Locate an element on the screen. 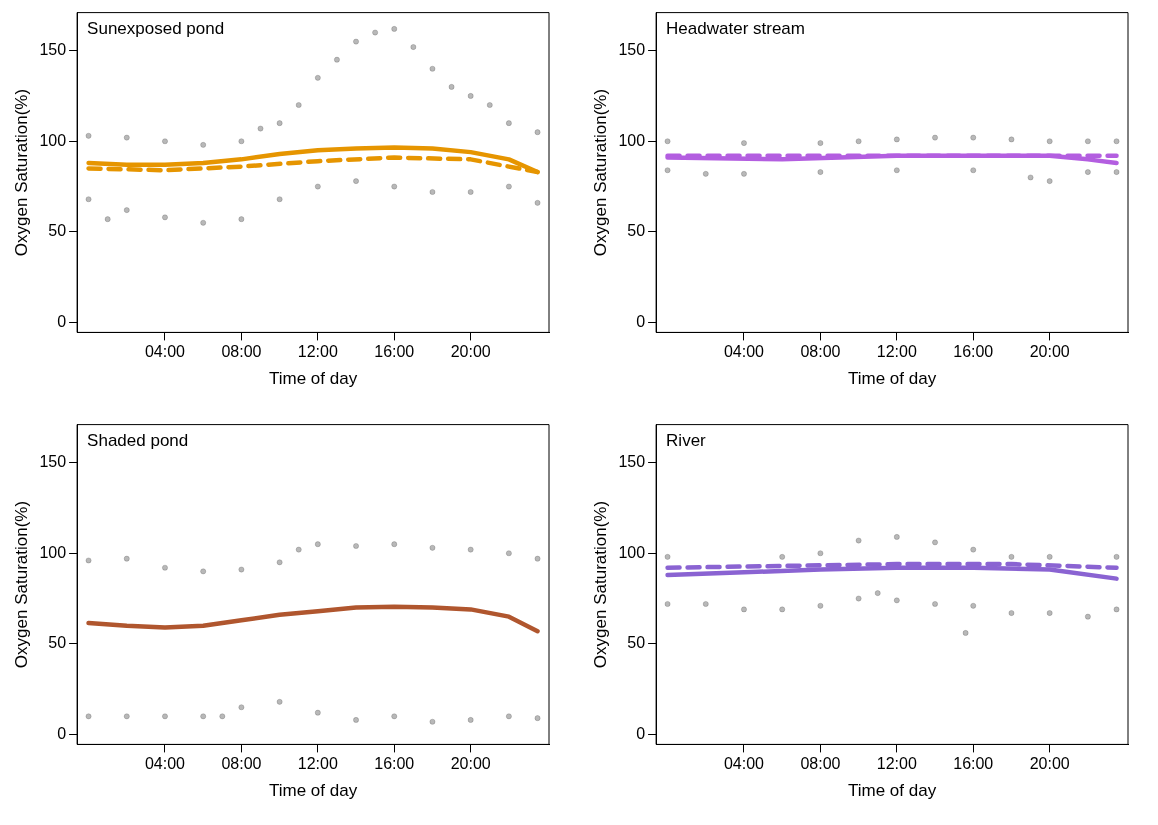 The image size is (1158, 825). chart-title: River is located at coordinates (686, 440).